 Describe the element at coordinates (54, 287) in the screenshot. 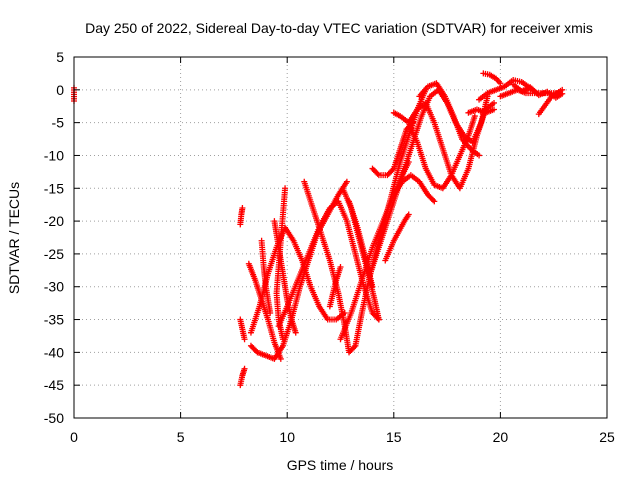

I see `y-tick-label: -30` at that location.